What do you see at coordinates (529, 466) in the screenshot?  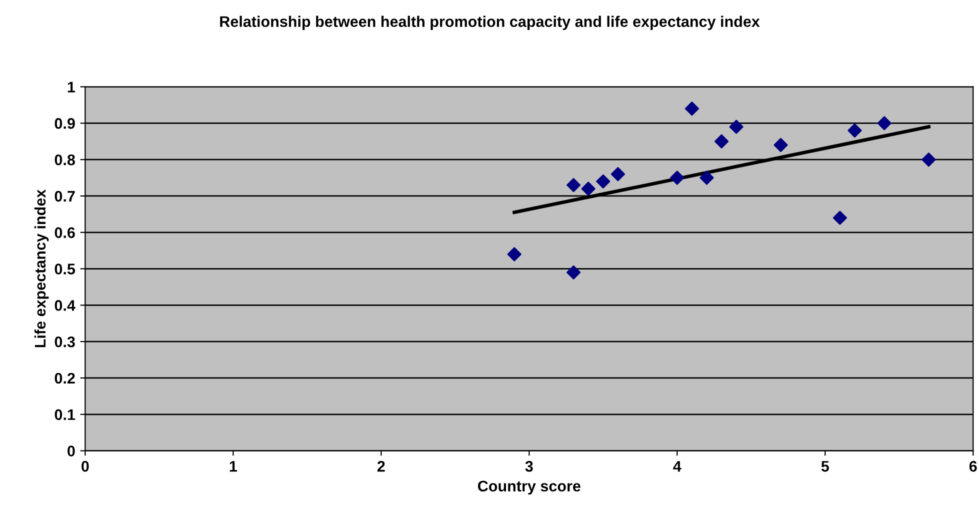 I see `x-tick-label: 3` at bounding box center [529, 466].